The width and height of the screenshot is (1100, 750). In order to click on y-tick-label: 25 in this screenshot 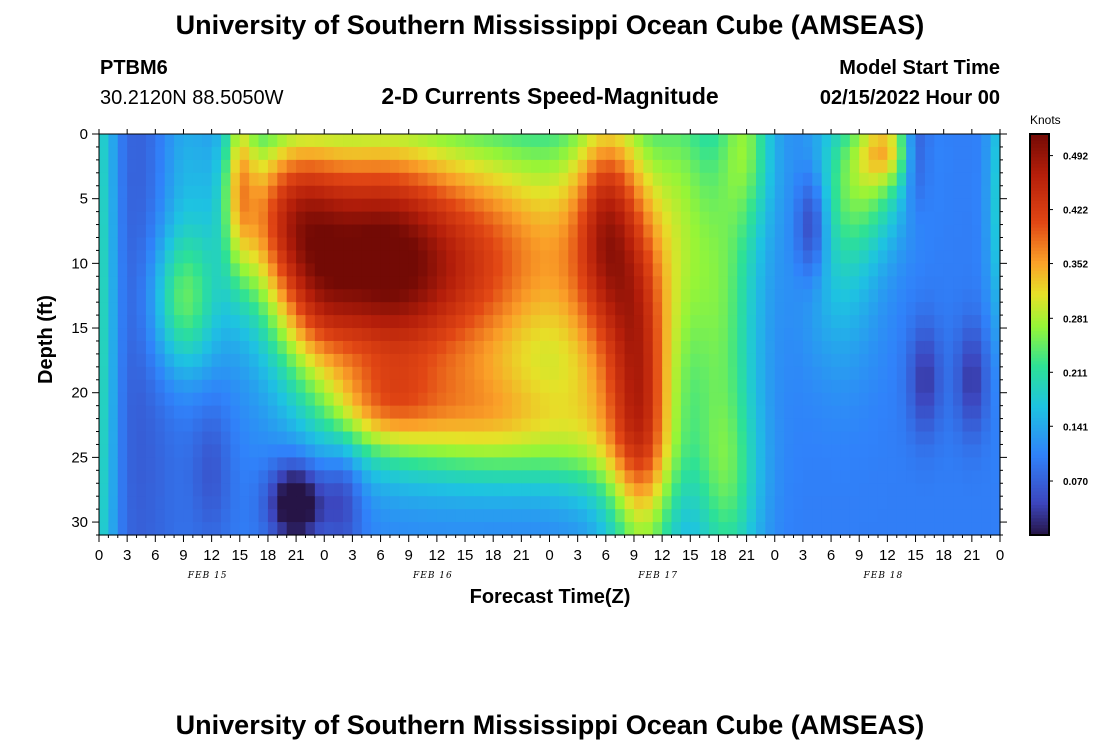, I will do `click(79, 457)`.